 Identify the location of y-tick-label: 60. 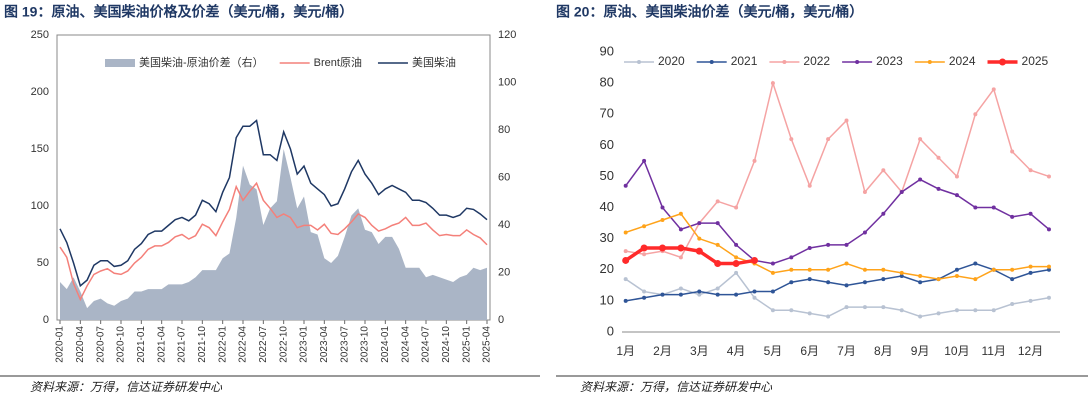
(607, 144).